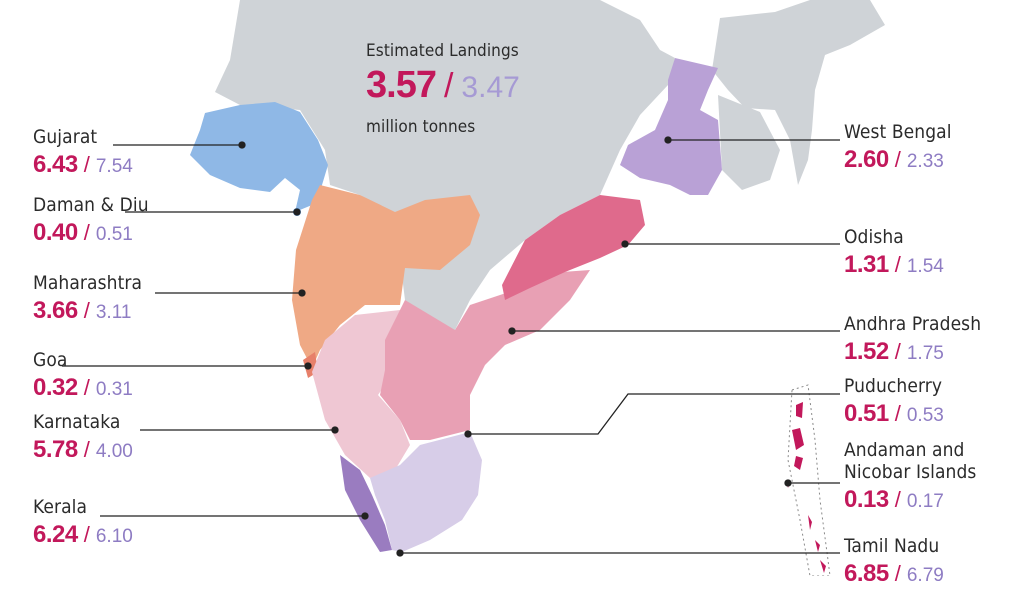  Describe the element at coordinates (892, 546) in the screenshot. I see `state-name: Tamil Nadu` at that location.